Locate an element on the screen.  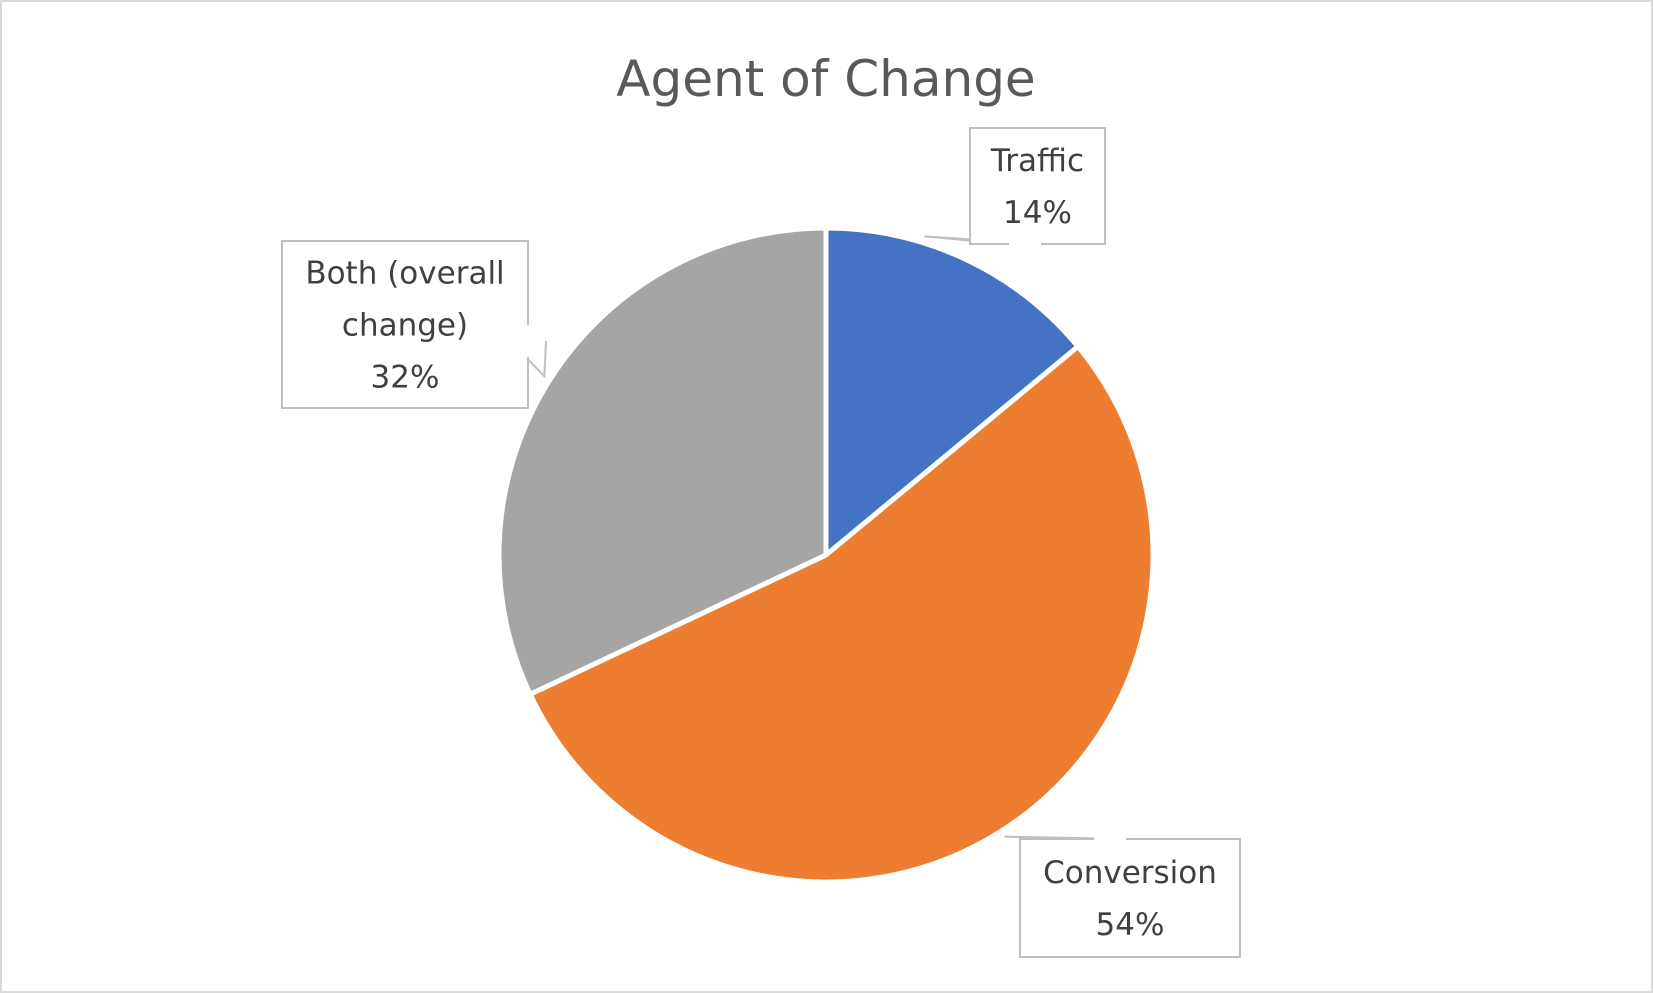
pie-slice-traffic is located at coordinates (952, 391).